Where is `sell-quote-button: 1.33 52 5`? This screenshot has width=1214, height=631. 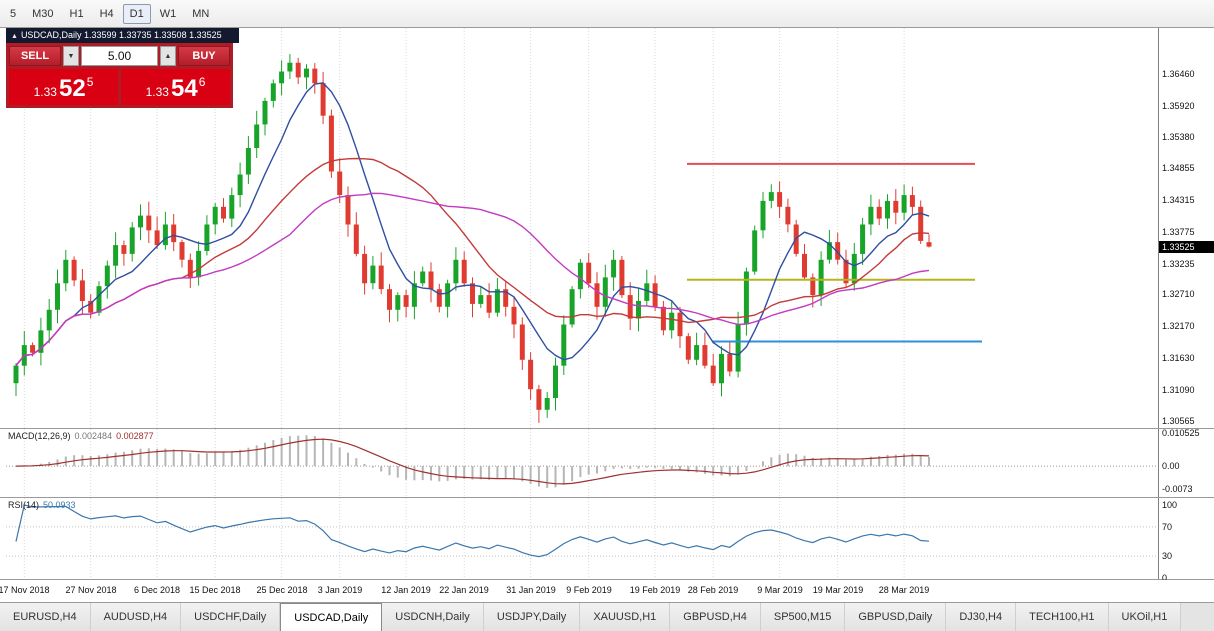
sell-quote-button: 1.33 52 5 is located at coordinates (63, 87).